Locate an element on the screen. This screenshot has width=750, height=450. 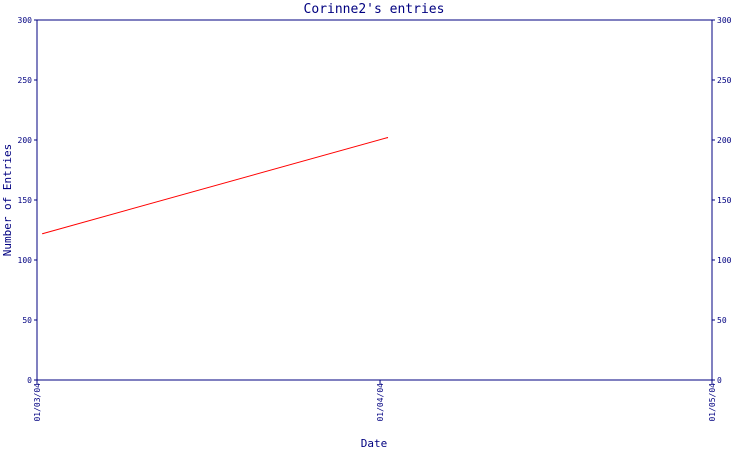
y-tick-label-right: 300 is located at coordinates (724, 20).